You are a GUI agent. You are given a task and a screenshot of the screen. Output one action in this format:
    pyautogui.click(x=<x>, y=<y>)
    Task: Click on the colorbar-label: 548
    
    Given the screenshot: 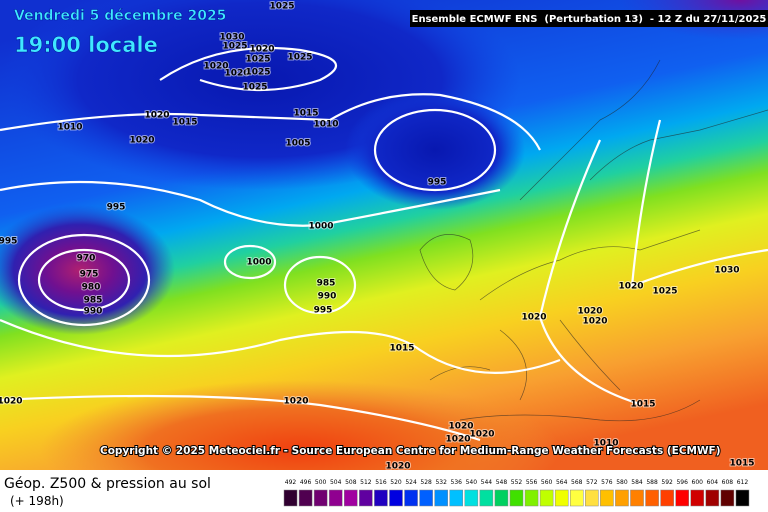 What is the action you would take?
    pyautogui.click(x=502, y=482)
    